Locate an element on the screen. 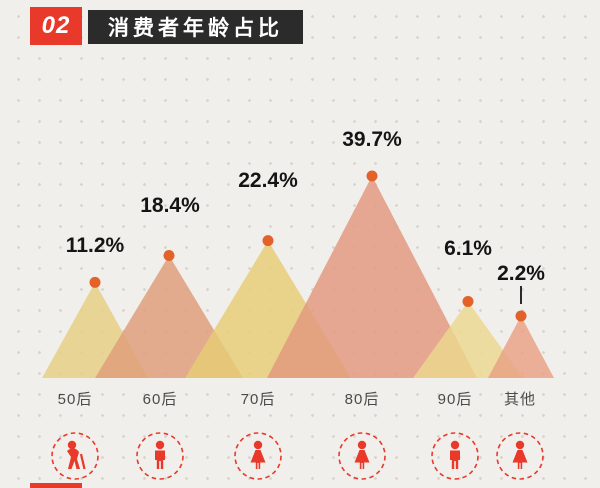 This screenshot has height=488, width=600. peak-dot-其他 is located at coordinates (521, 316).